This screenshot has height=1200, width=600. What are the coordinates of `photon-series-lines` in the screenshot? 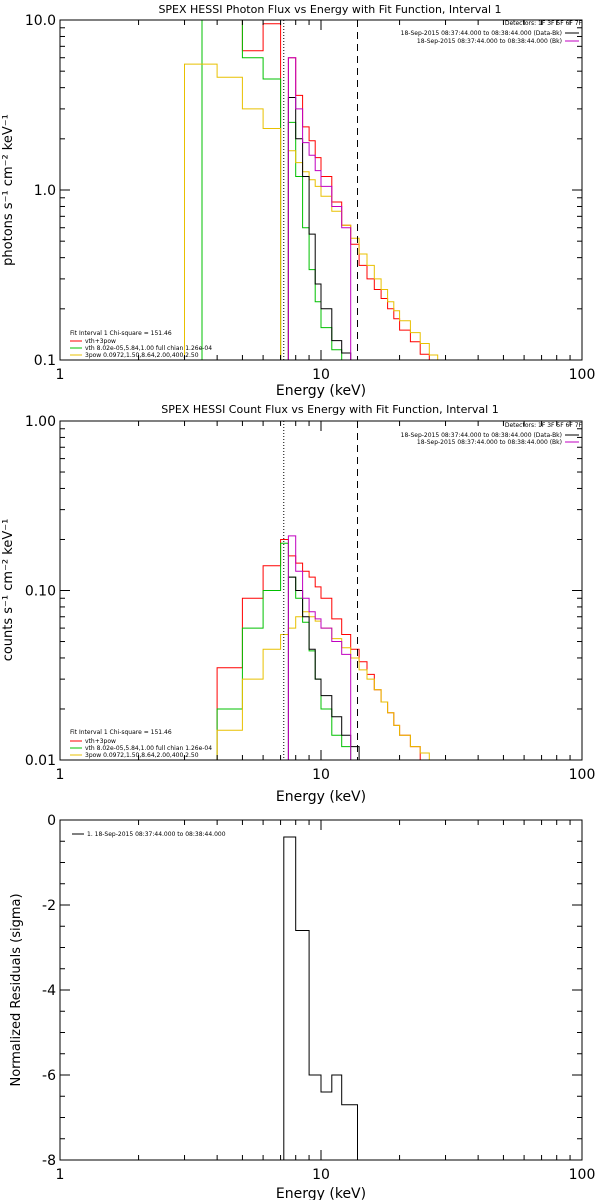 It's located at (315, 190).